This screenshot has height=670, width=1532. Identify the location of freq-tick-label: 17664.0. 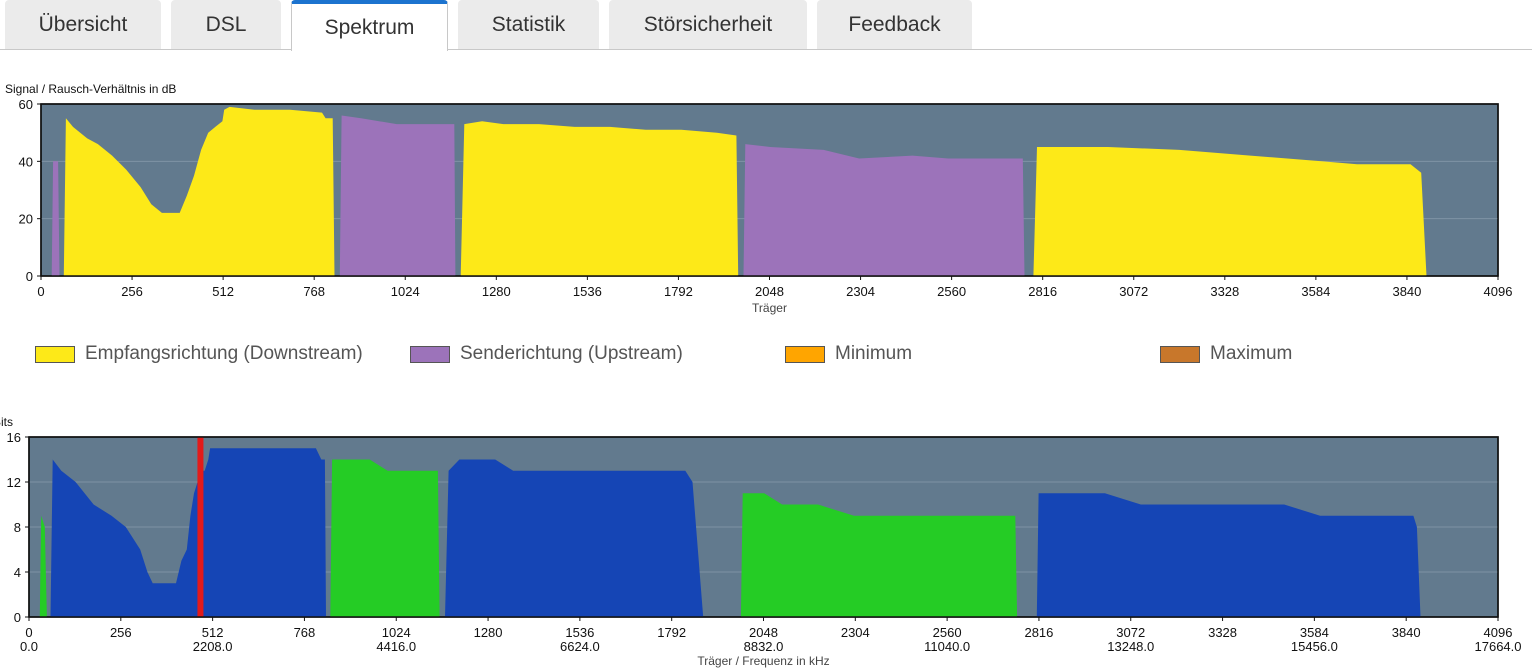
(1498, 646).